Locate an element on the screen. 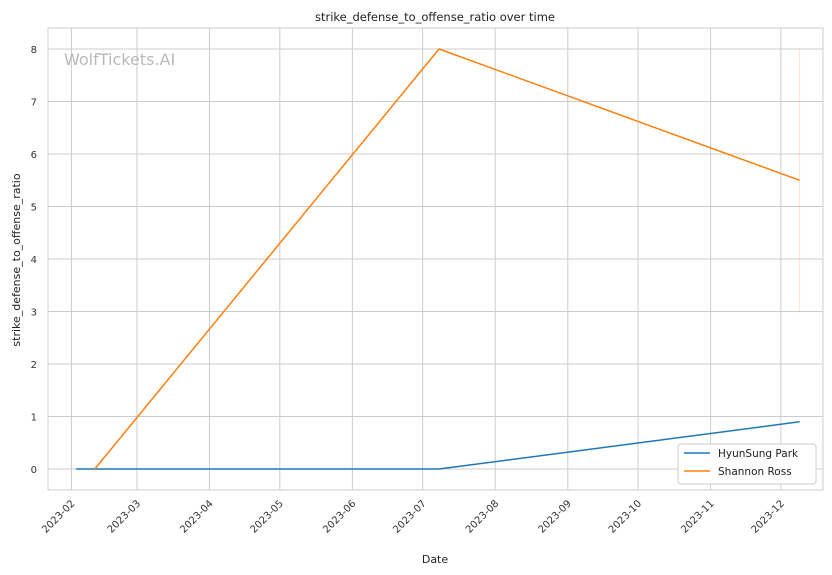  y-tick-label: 4 is located at coordinates (34, 260).